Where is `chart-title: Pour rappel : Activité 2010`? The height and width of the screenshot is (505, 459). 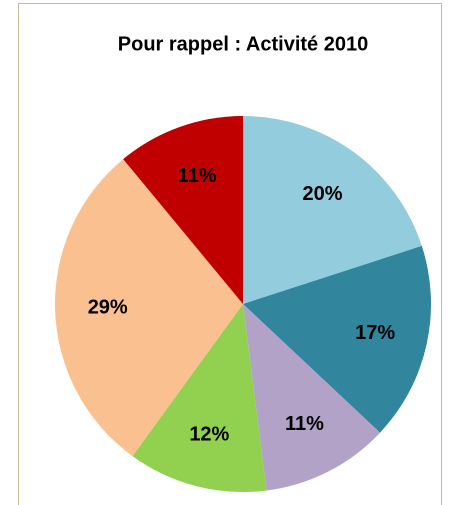 chart-title: Pour rappel : Activité 2010 is located at coordinates (243, 44).